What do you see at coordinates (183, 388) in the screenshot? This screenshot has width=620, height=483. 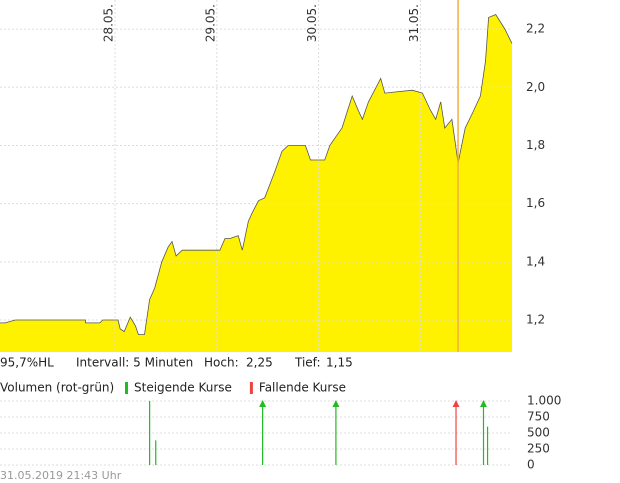 I see `legend-label: Steigende Kurse` at bounding box center [183, 388].